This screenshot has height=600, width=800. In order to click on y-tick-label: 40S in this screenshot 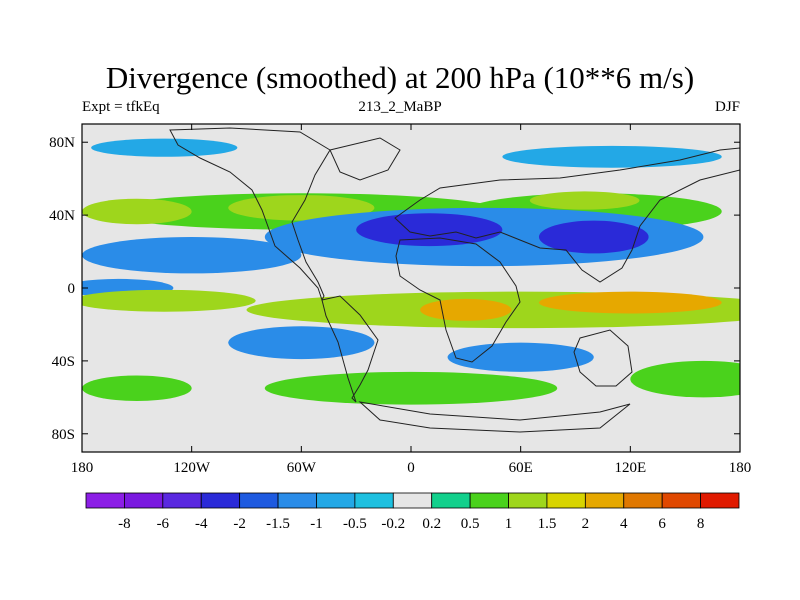, I will do `click(63, 362)`.